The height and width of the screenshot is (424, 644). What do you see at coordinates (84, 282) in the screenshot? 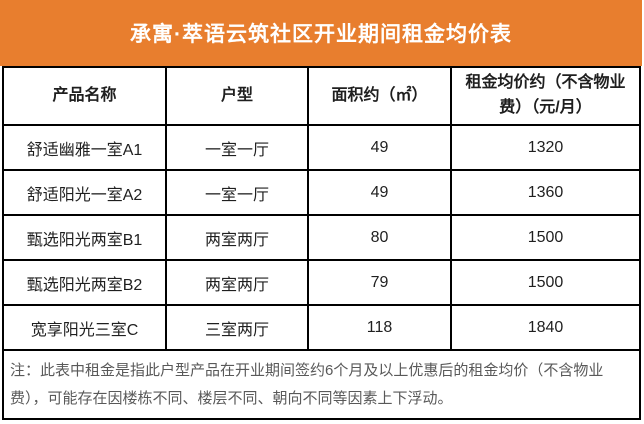
I see `cell-product: 甄选阳光两室B2` at bounding box center [84, 282].